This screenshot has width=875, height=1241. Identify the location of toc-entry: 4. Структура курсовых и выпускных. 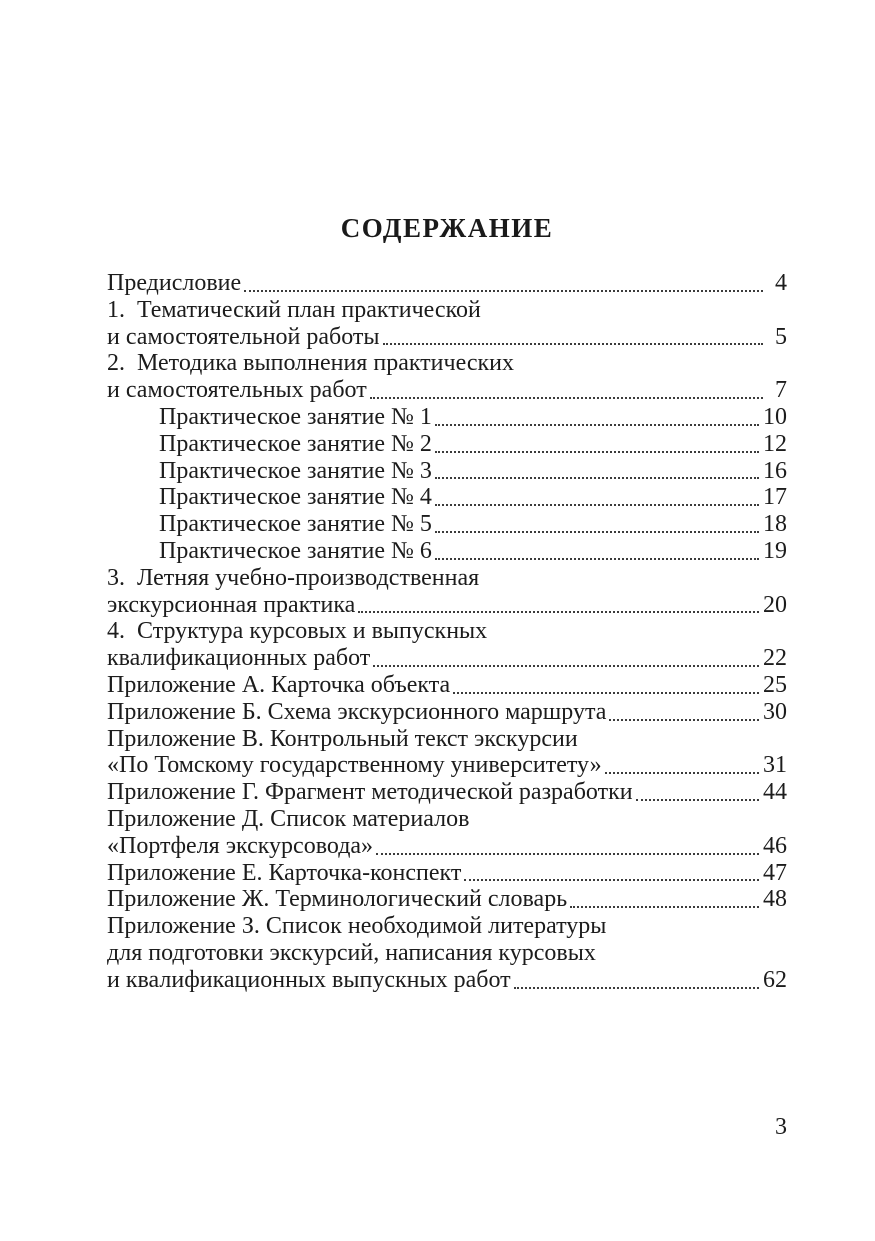
(447, 631).